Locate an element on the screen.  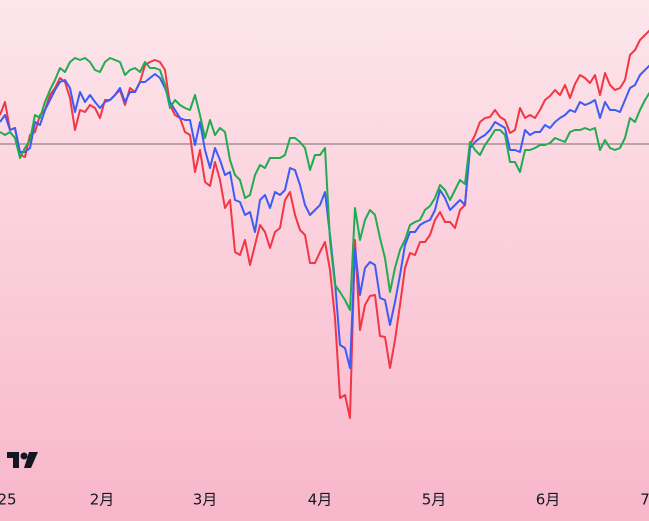
x-tick-label: 3月 is located at coordinates (205, 500).